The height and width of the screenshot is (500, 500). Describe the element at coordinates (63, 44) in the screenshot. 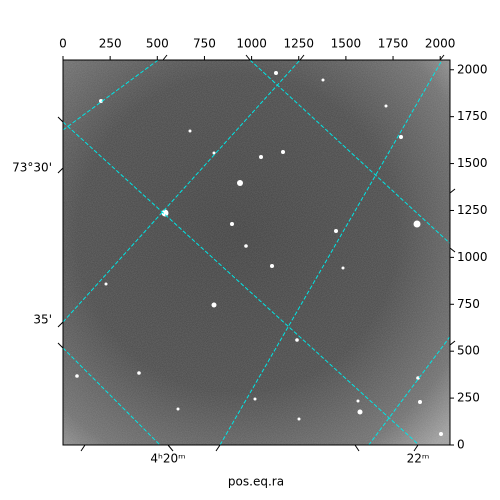

I see `x-tick-label: 0` at that location.